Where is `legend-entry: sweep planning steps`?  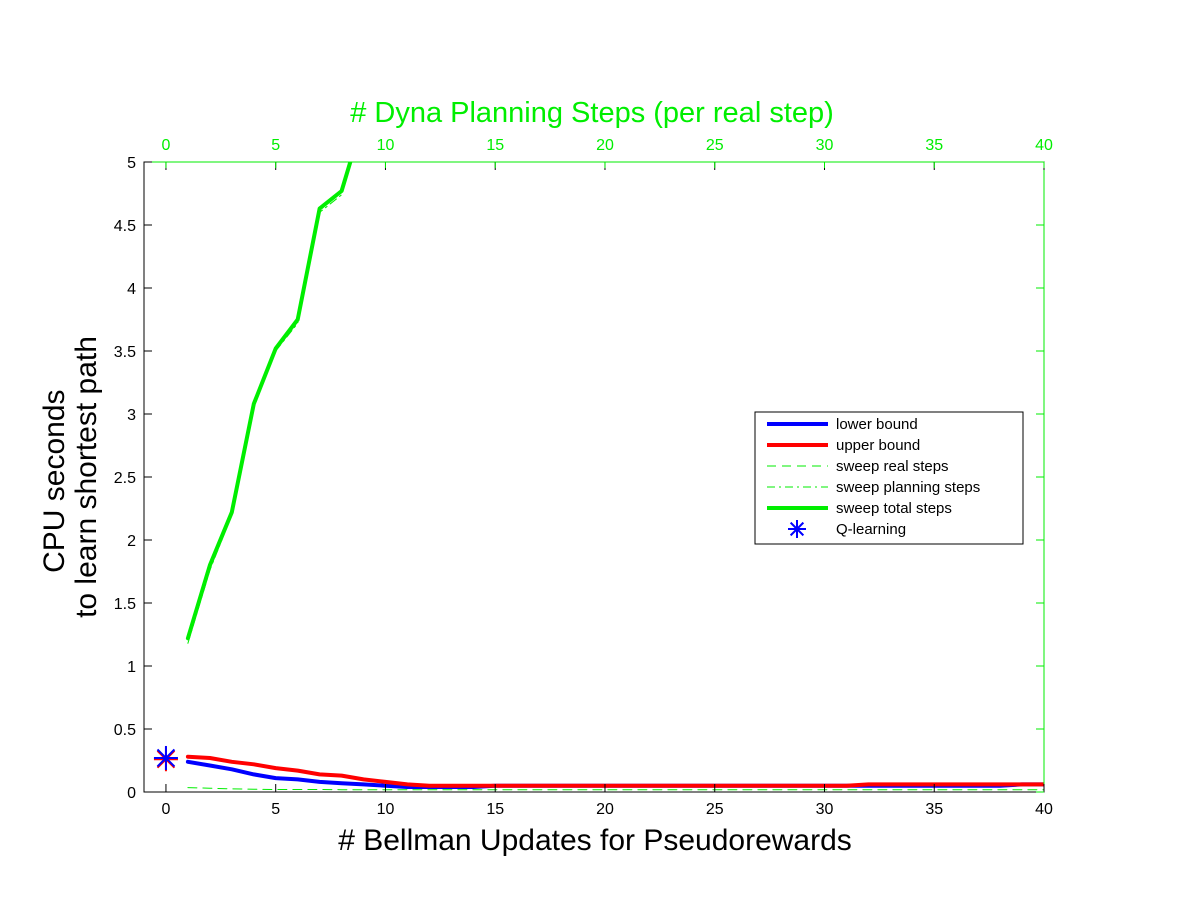 legend-entry: sweep planning steps is located at coordinates (873, 487).